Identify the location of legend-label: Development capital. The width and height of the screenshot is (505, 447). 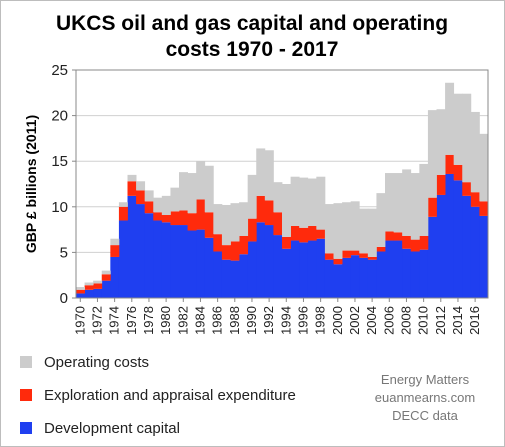
(112, 428).